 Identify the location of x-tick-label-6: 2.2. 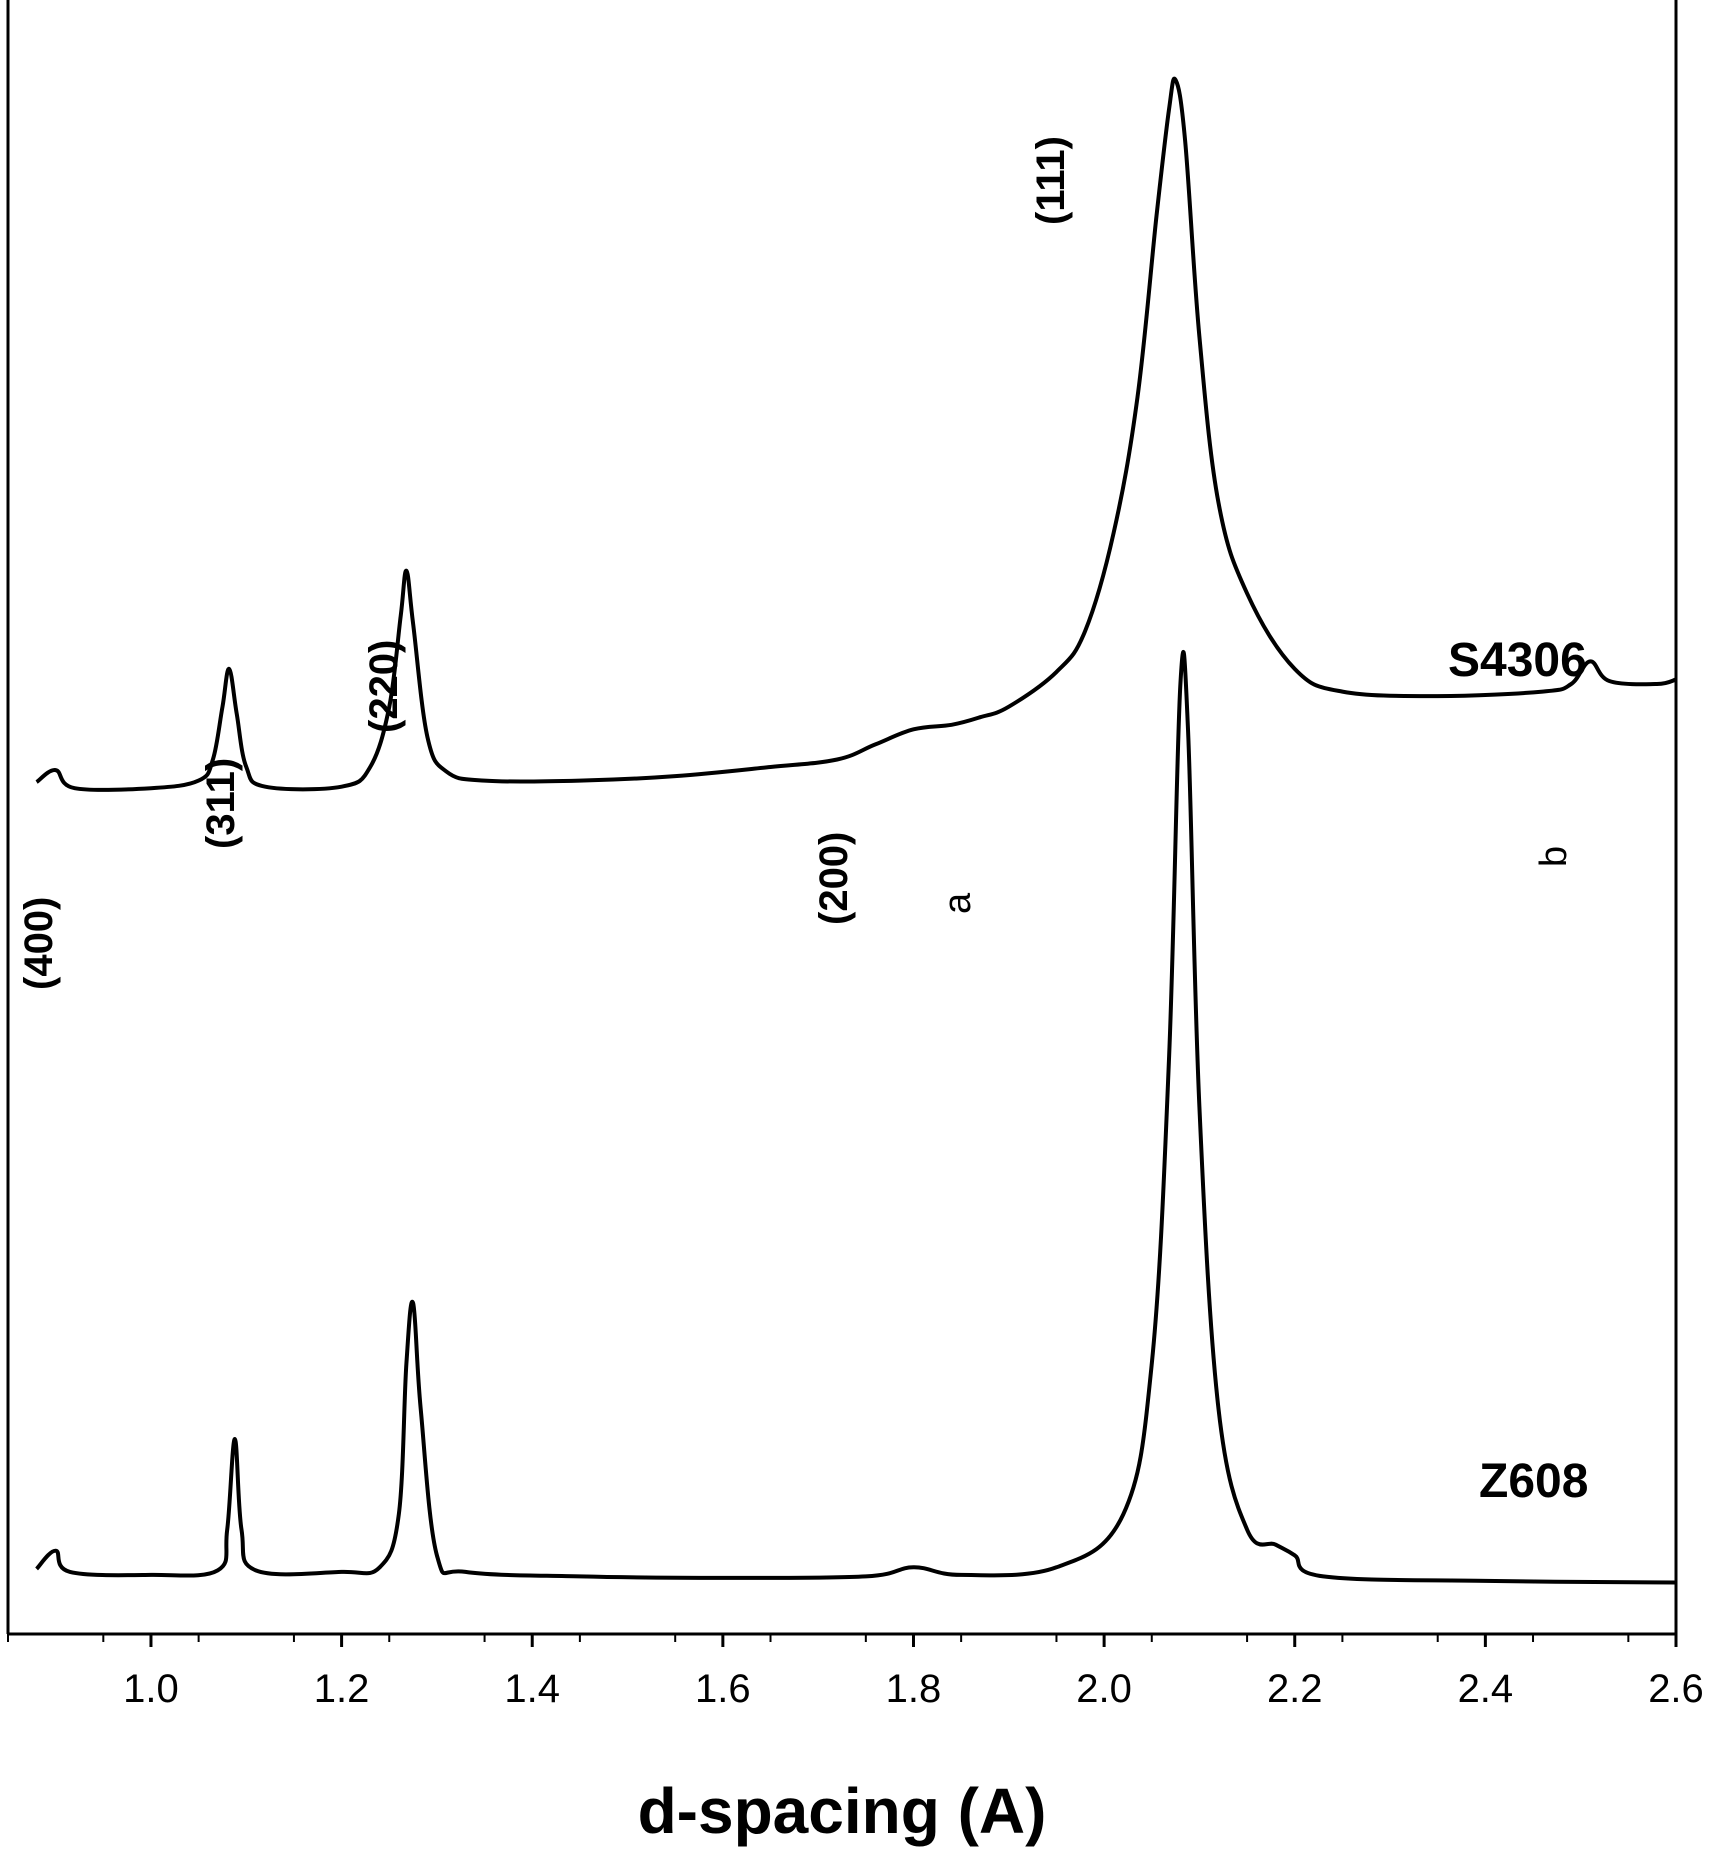
(1295, 1689).